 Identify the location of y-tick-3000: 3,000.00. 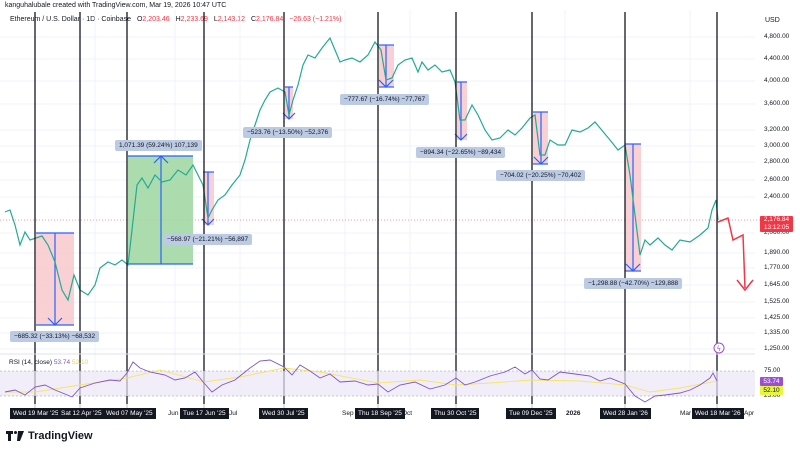
(777, 145).